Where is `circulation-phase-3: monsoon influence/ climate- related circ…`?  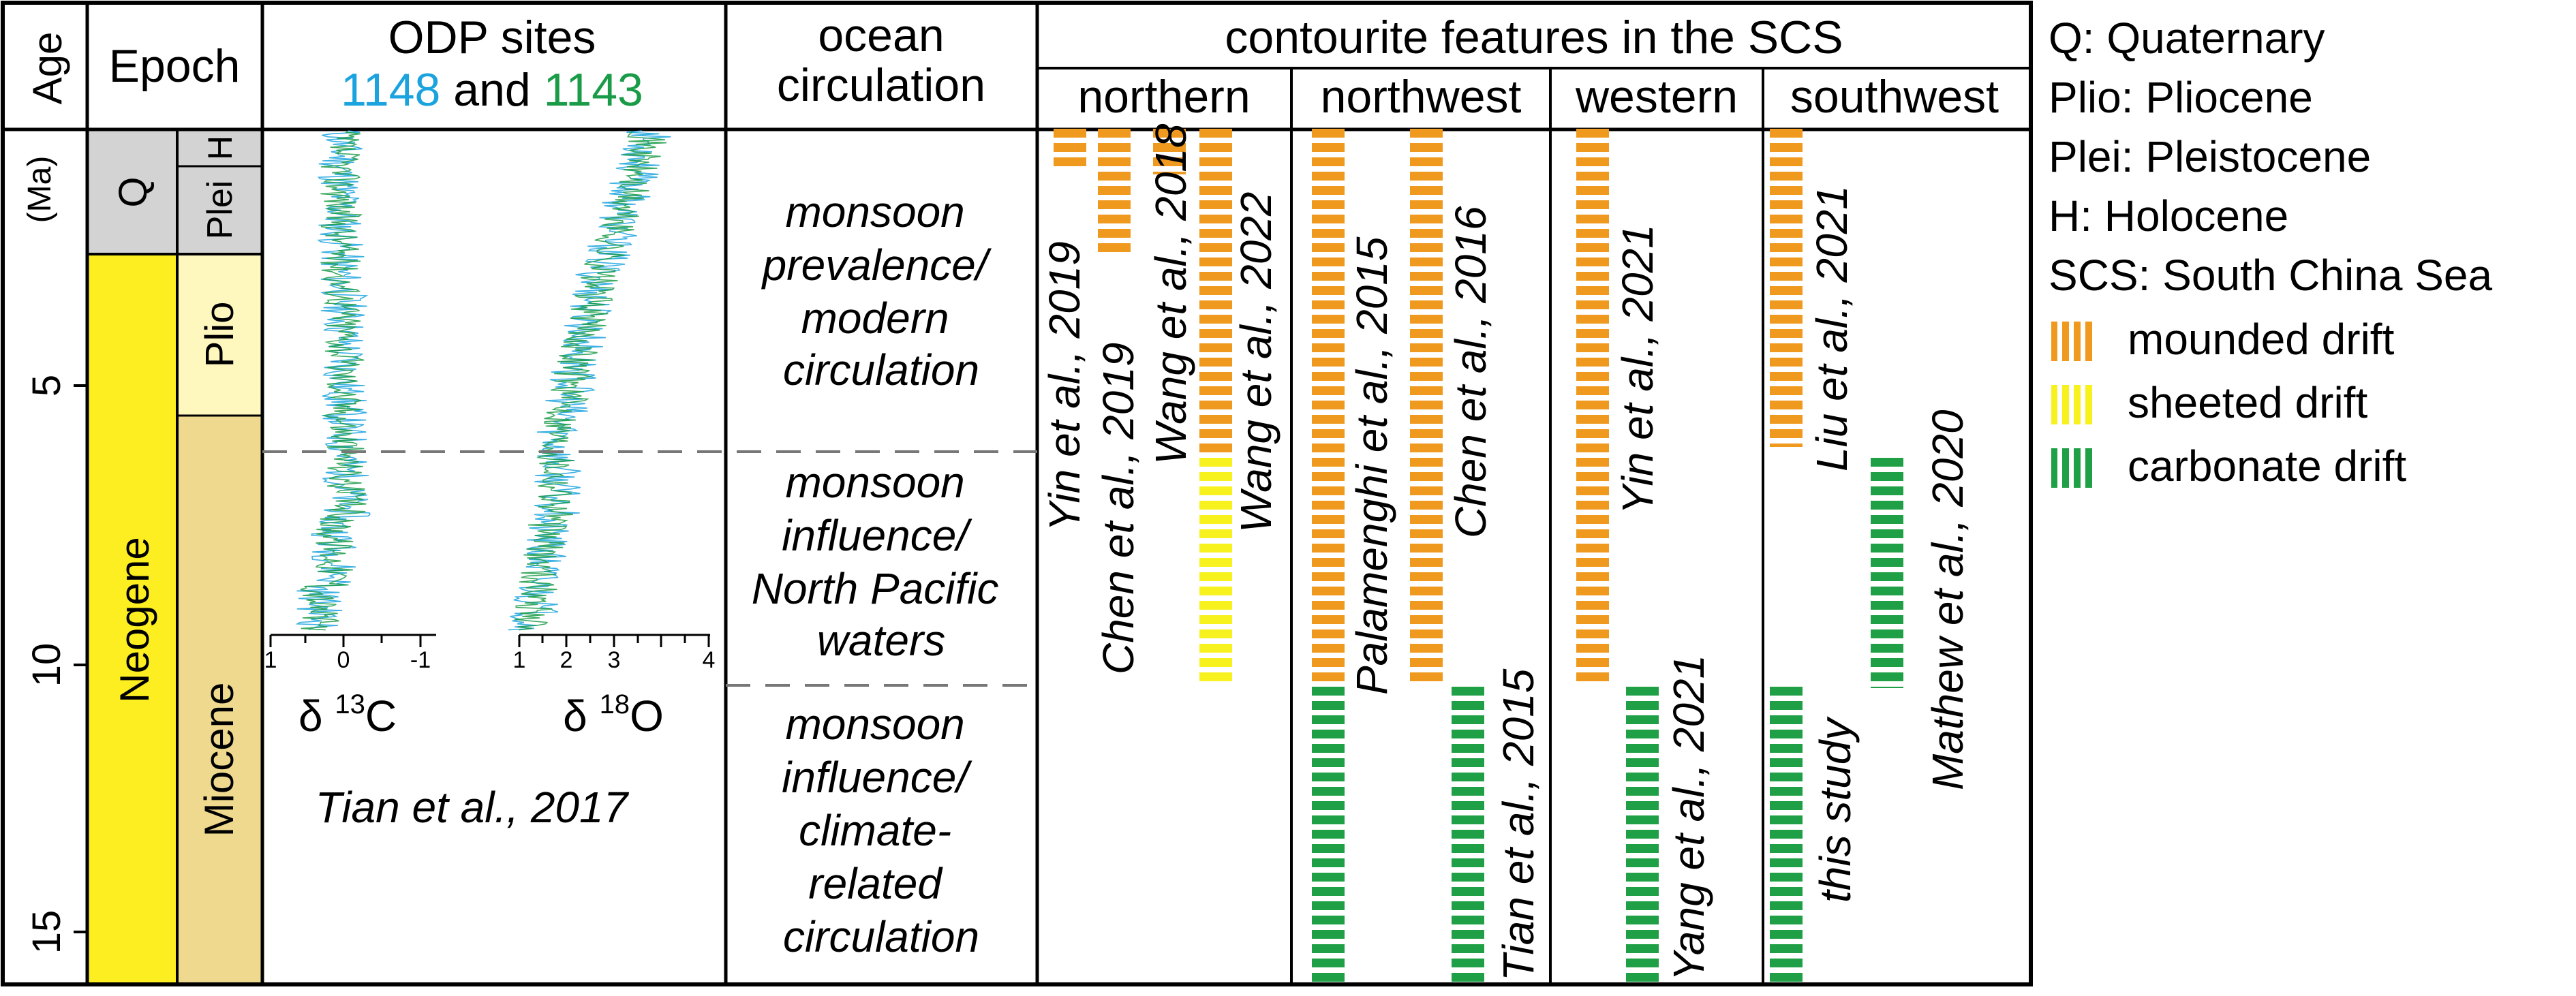 circulation-phase-3: monsoon influence/ climate- related circ… is located at coordinates (881, 830).